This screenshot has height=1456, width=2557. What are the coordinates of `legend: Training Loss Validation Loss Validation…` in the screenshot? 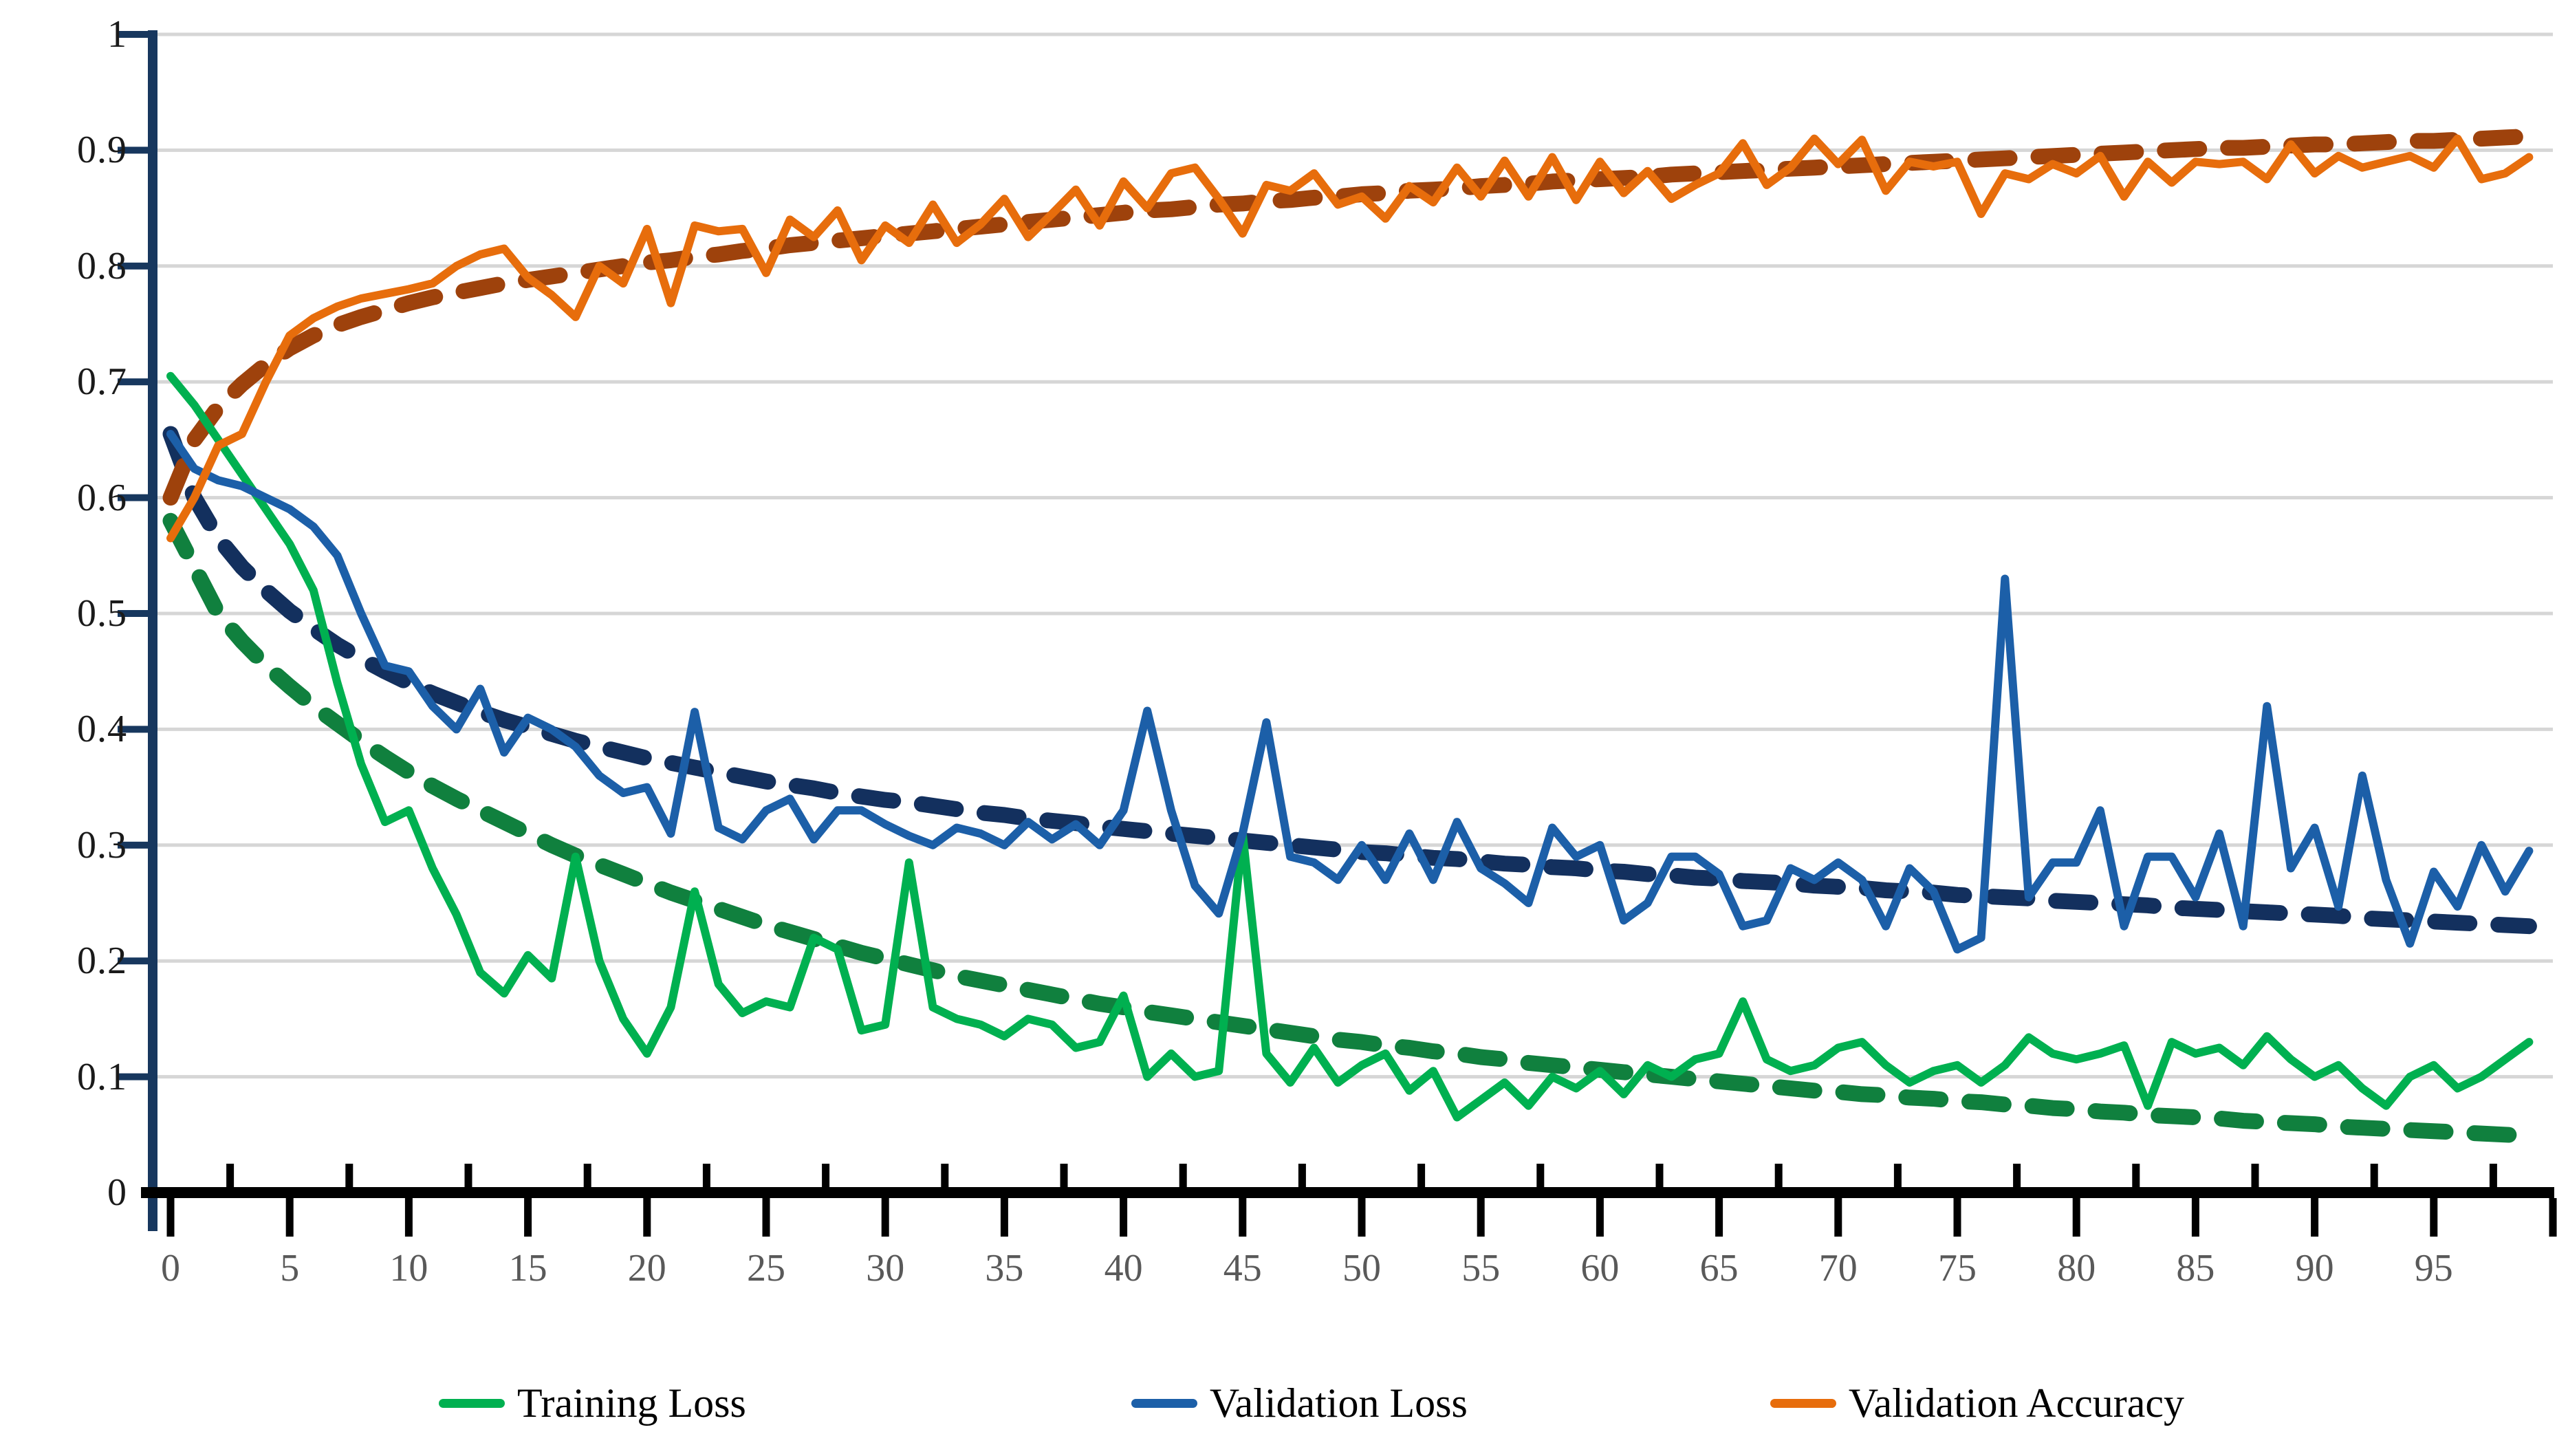 It's located at (1278, 1403).